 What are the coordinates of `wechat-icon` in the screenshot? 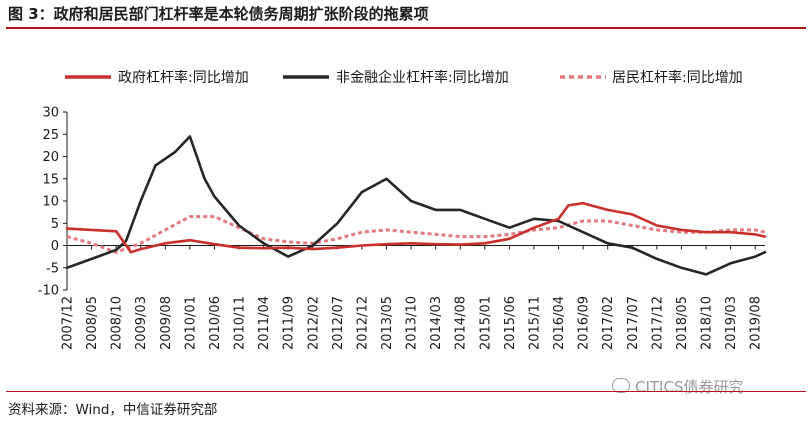 It's located at (621, 385).